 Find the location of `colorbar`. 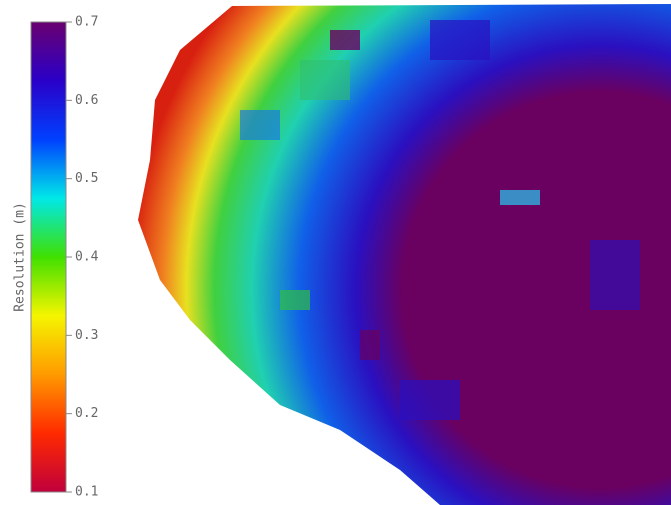

colorbar is located at coordinates (48, 257).